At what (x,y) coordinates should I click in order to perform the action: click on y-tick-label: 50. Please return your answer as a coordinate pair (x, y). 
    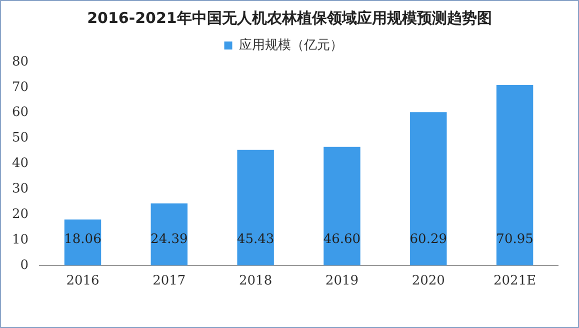
    Looking at the image, I should click on (20, 138).